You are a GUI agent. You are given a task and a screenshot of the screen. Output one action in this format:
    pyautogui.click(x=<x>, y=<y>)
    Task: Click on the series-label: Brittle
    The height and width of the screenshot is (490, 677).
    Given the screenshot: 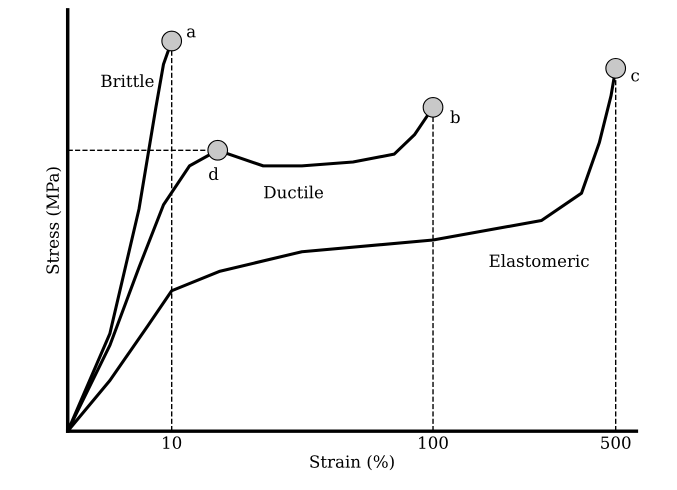 What is the action you would take?
    pyautogui.click(x=127, y=81)
    